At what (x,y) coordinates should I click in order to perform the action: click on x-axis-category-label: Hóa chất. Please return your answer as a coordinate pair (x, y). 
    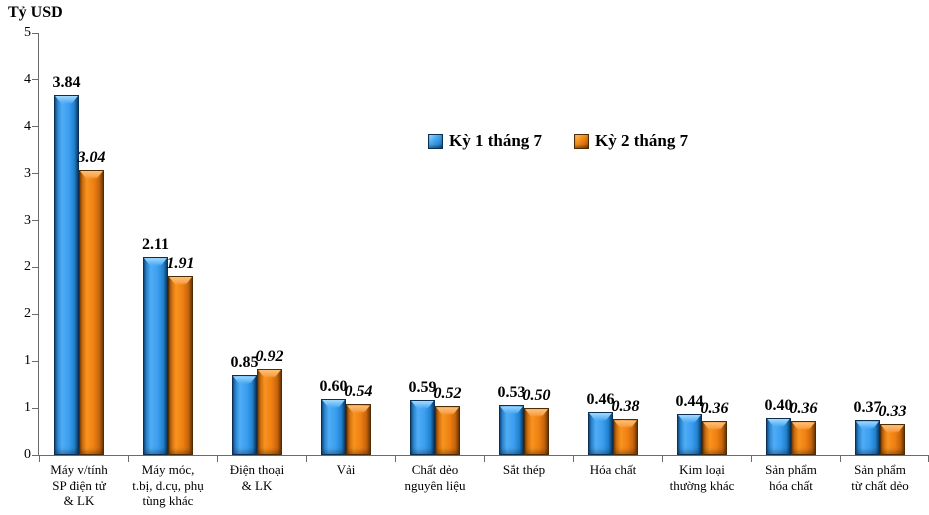
    Looking at the image, I should click on (613, 469).